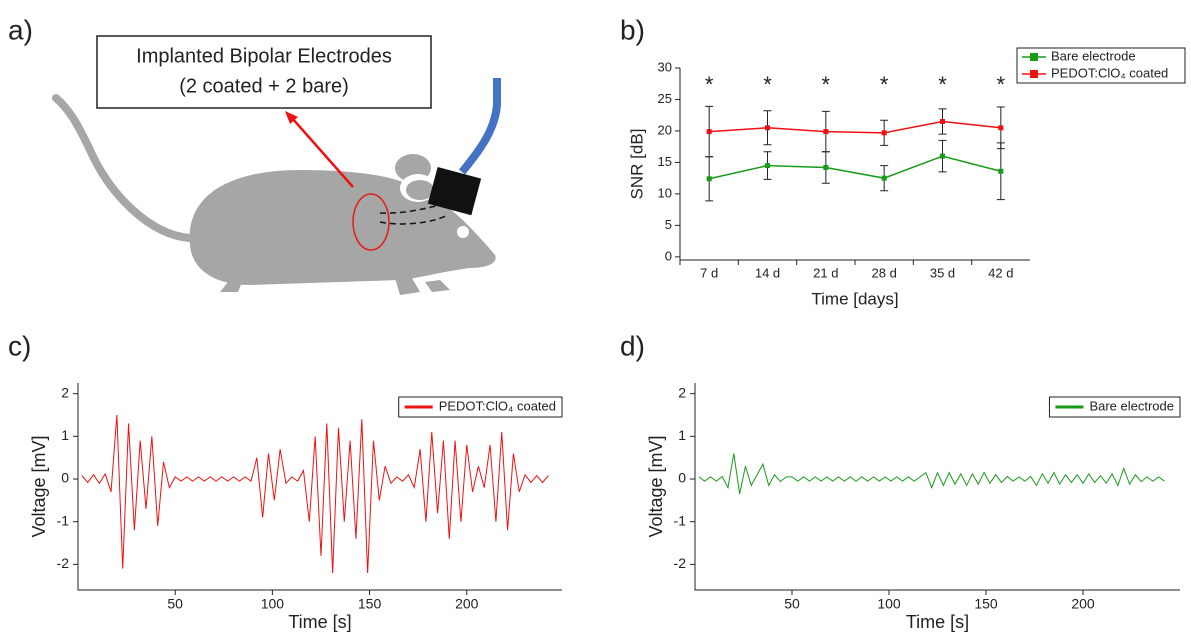  Describe the element at coordinates (709, 272) in the screenshot. I see `x-tick-label: 7 d` at that location.